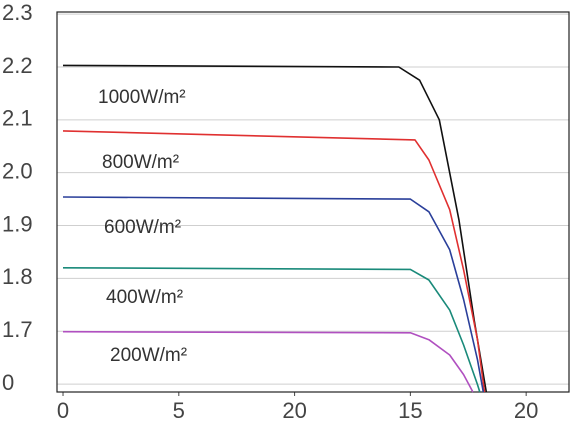  I want to click on y-tick-label: 1.8, so click(17, 276).